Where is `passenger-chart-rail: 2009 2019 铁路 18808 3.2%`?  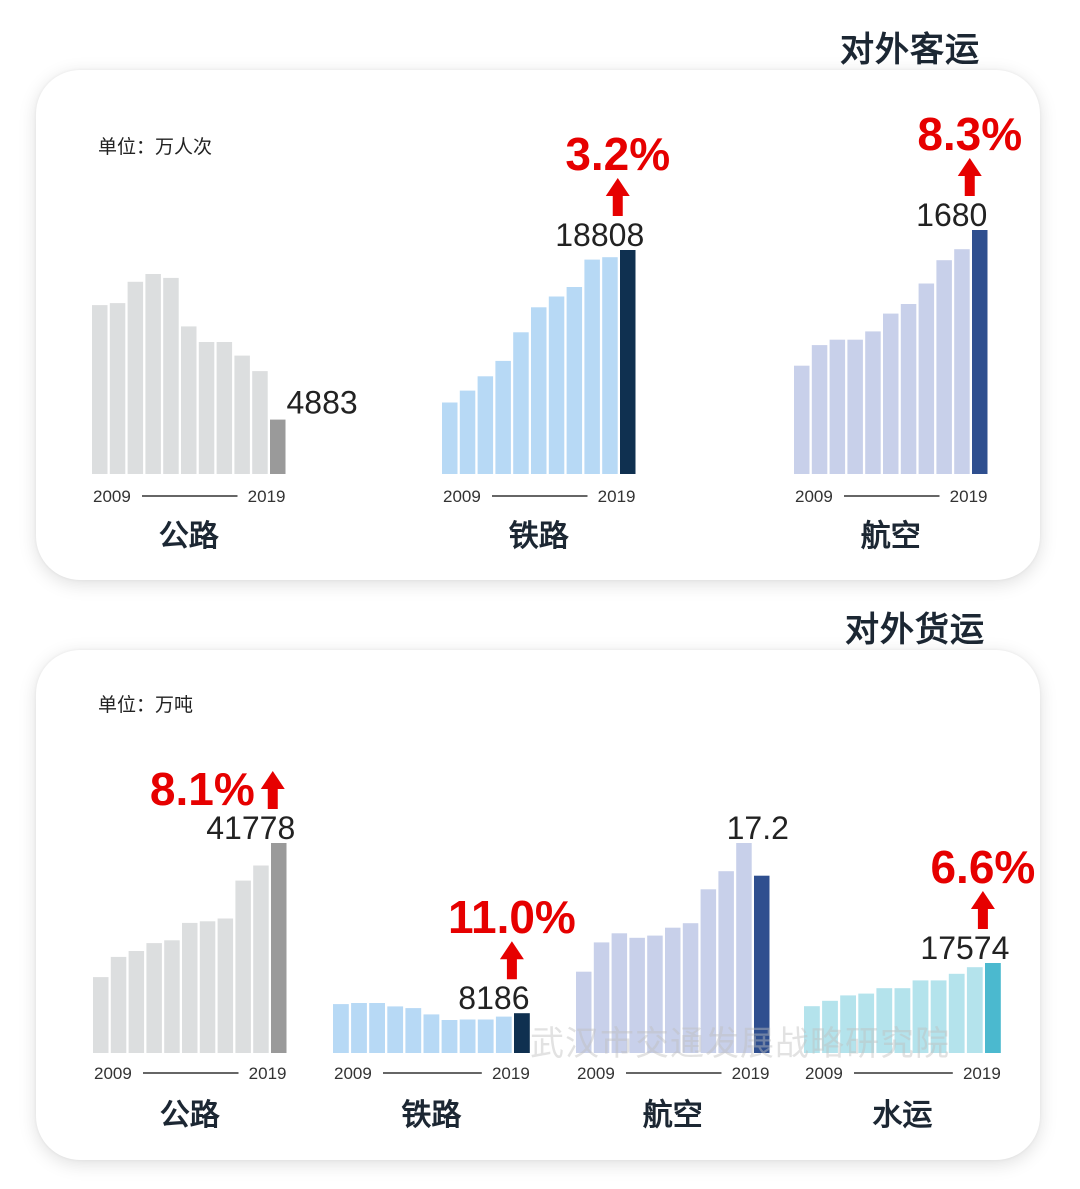
passenger-chart-rail: 2009 2019 铁路 18808 3.2% is located at coordinates (556, 341).